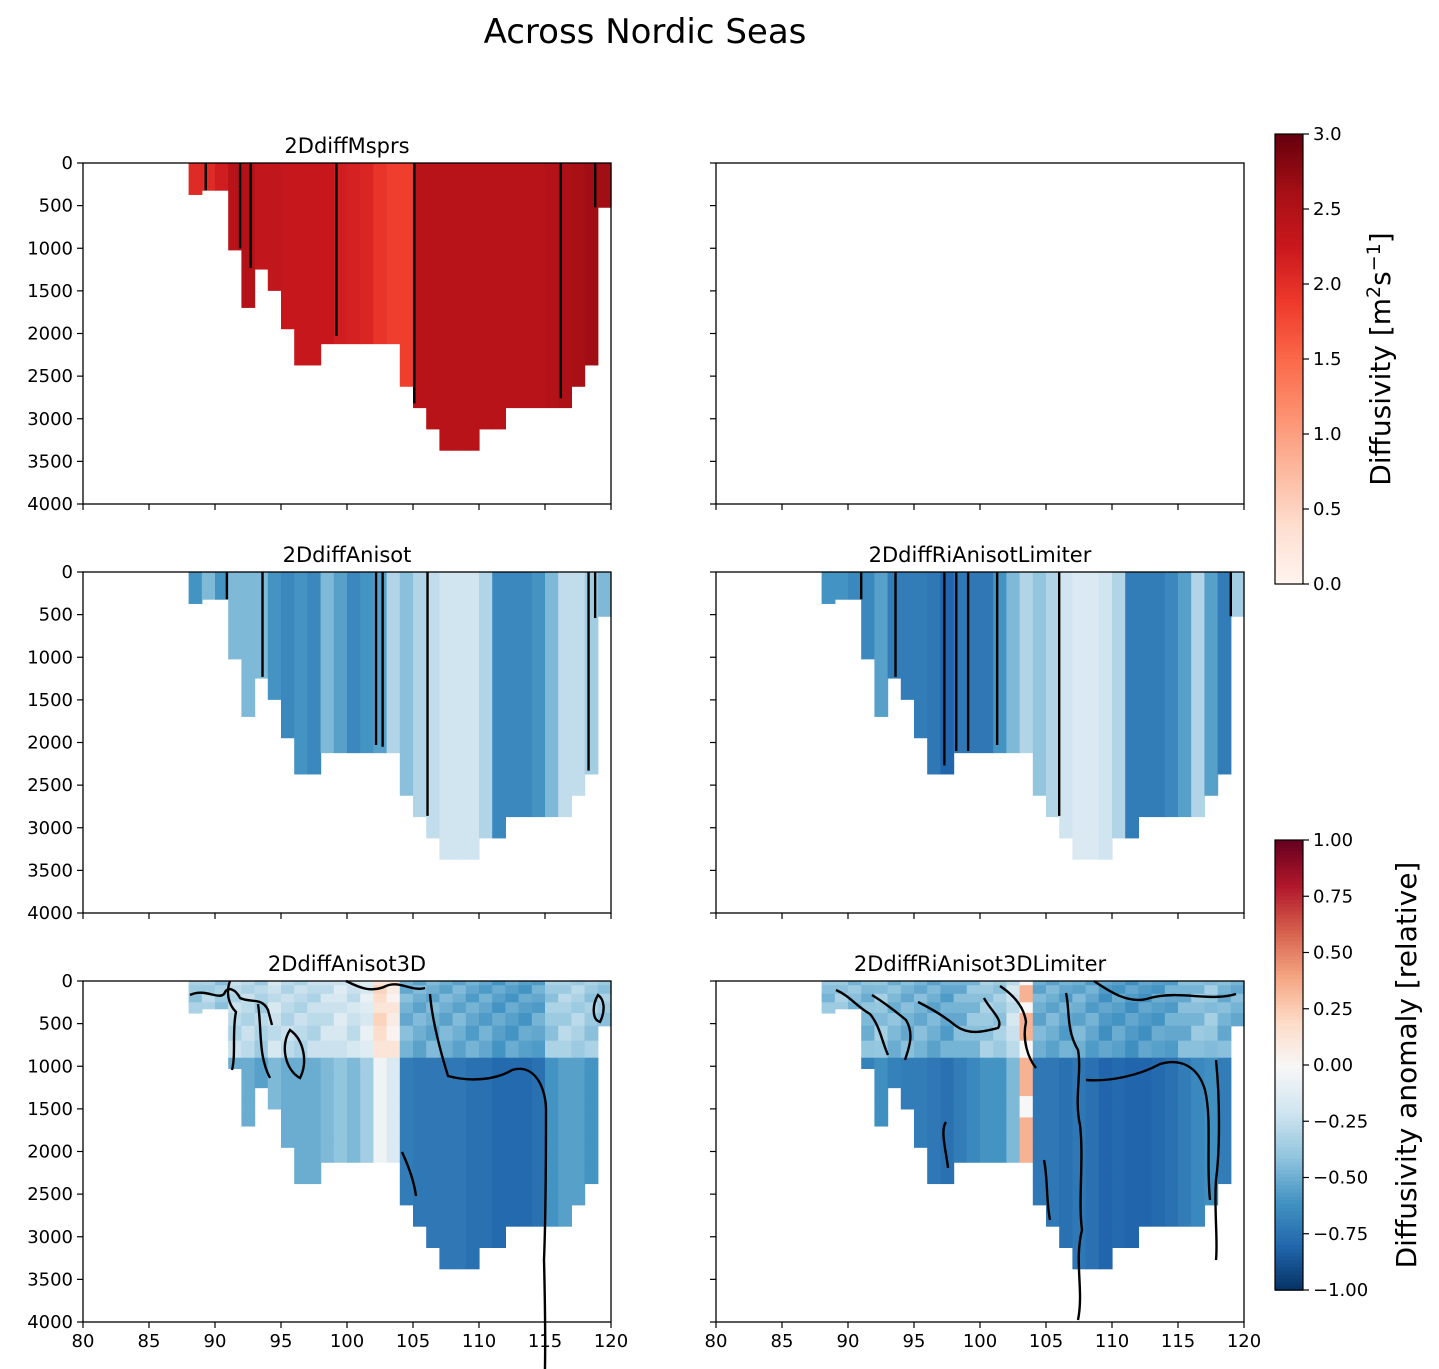 The image size is (1439, 1369). I want to click on y-tick-label: 2500, so click(50, 785).